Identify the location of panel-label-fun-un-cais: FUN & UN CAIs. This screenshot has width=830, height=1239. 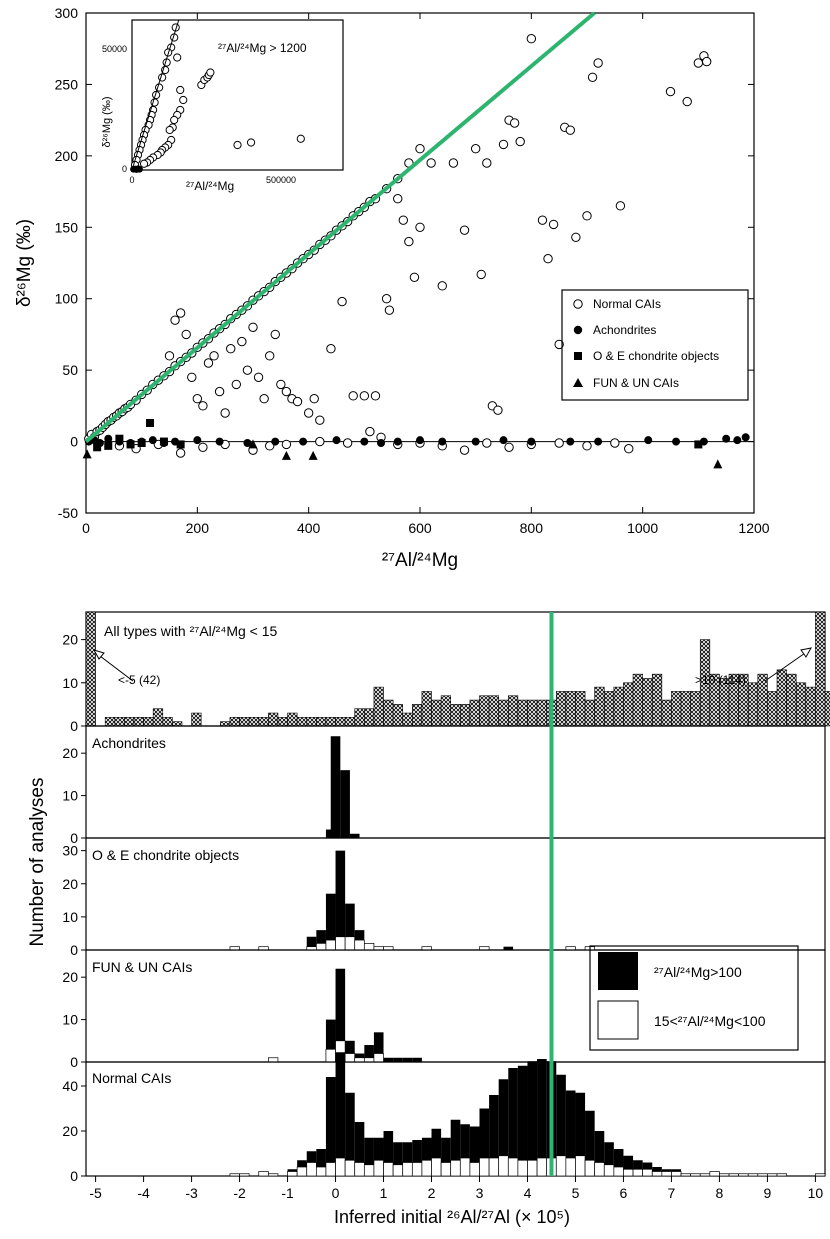
(142, 967).